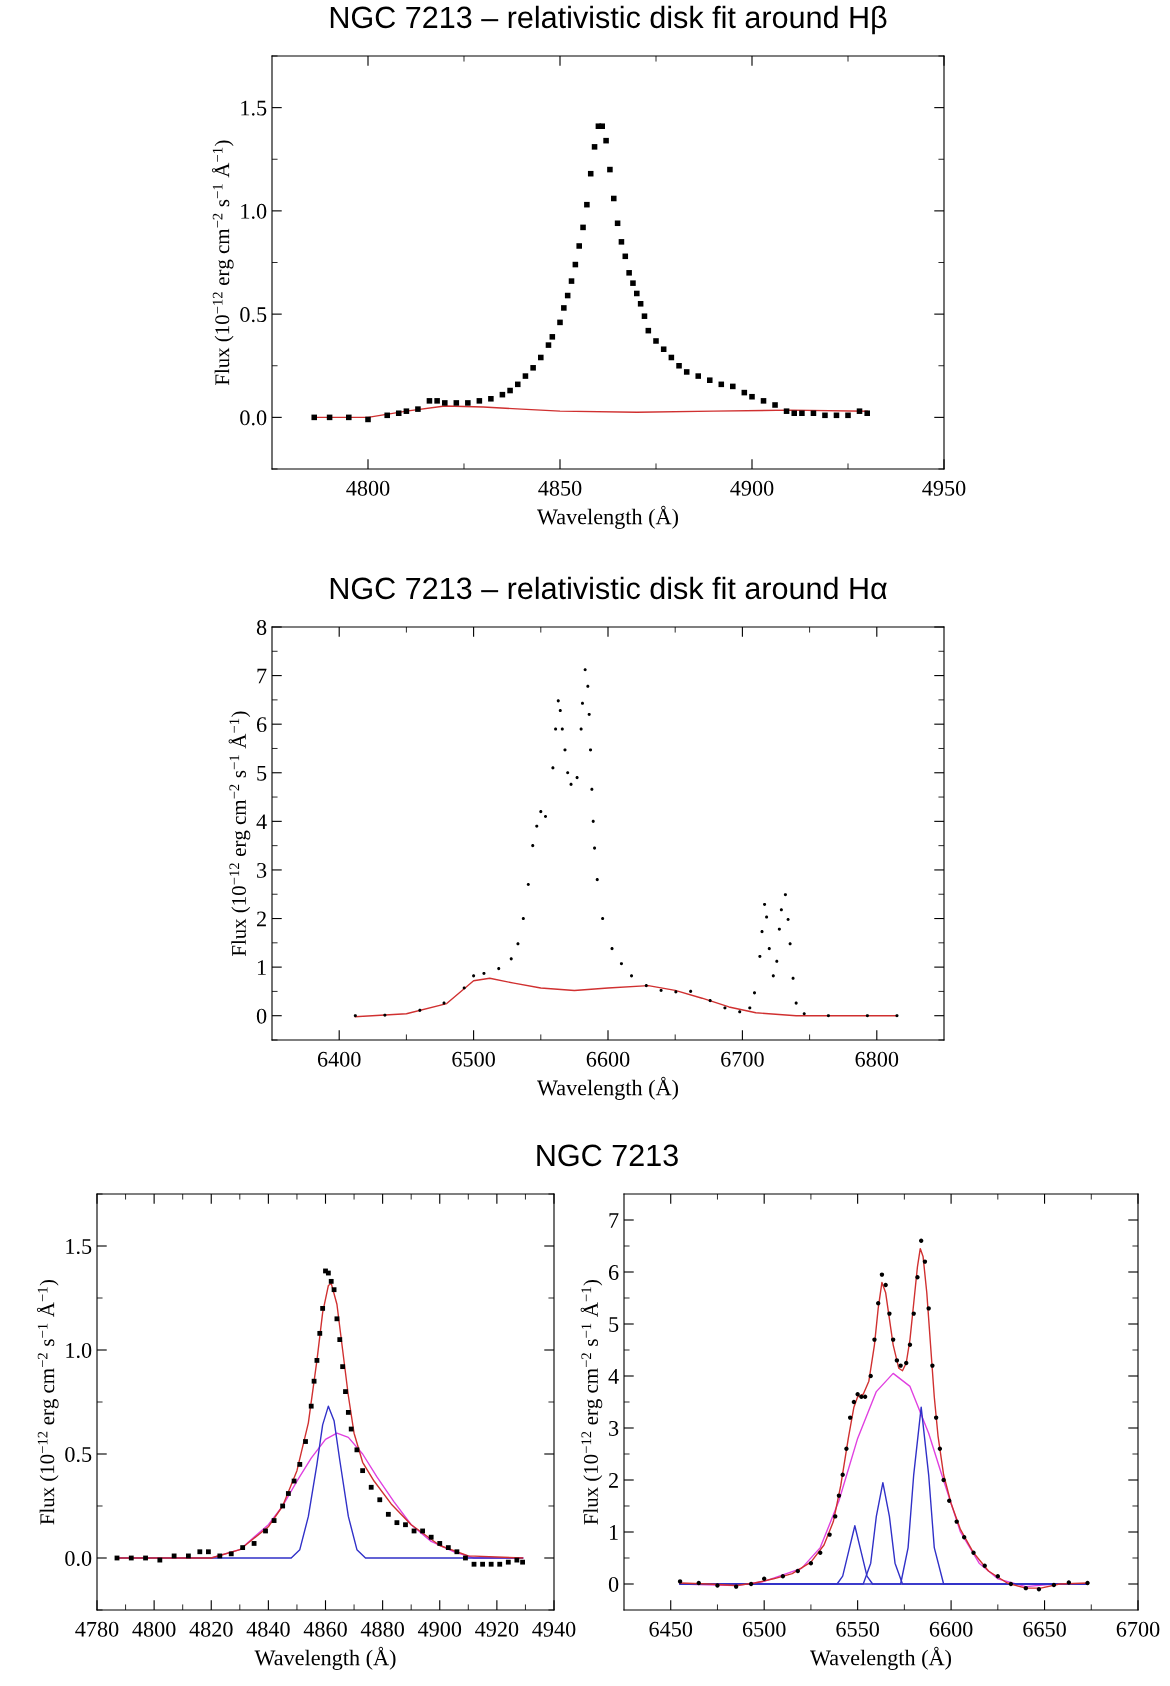 This screenshot has width=1170, height=1686. Describe the element at coordinates (671, 1629) in the screenshot. I see `x-tick-label: 6450` at that location.